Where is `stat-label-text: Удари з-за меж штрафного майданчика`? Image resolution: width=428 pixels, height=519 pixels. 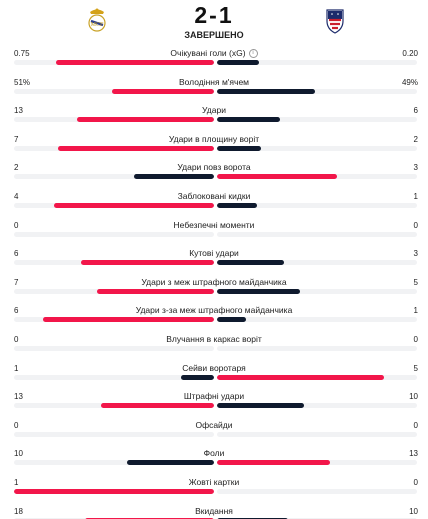 stat-label-text: Удари з-за меж штрафного майданчика is located at coordinates (214, 310).